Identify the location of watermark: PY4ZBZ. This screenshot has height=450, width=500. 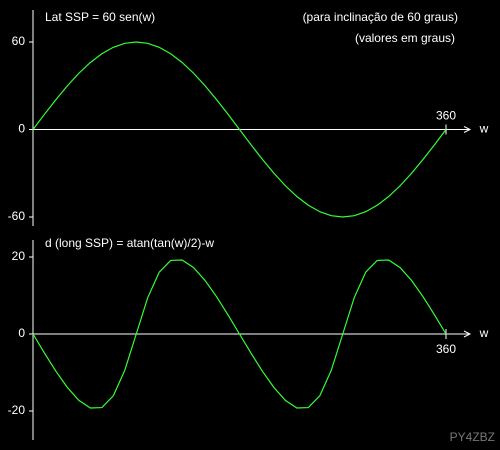
(472, 437).